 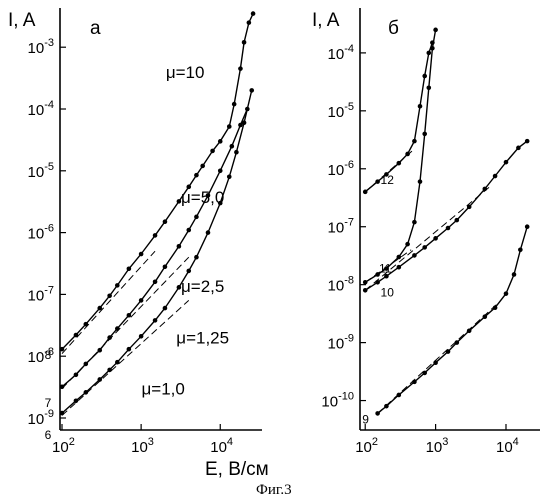 I want to click on panel-b-label: б, so click(x=393, y=28).